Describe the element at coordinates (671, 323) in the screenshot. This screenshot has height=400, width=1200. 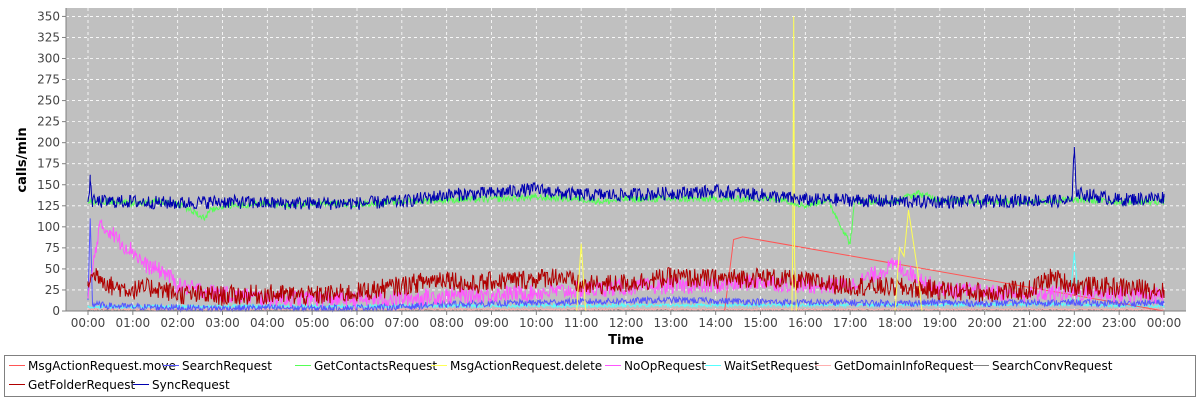
I see `x-tick-label: 13:00` at that location.